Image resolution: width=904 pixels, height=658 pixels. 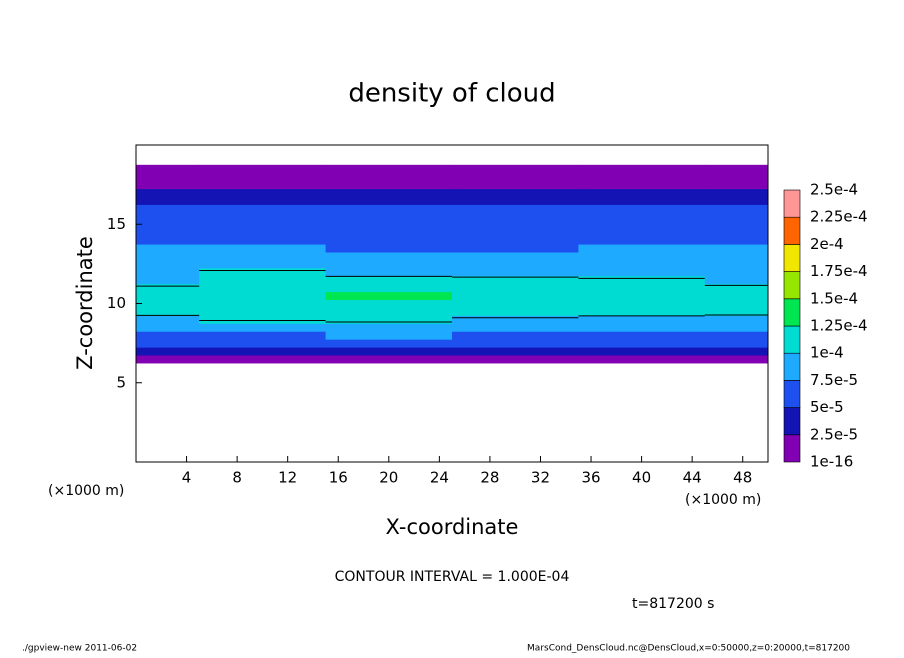 I want to click on x-tick-label: 36, so click(x=590, y=478).